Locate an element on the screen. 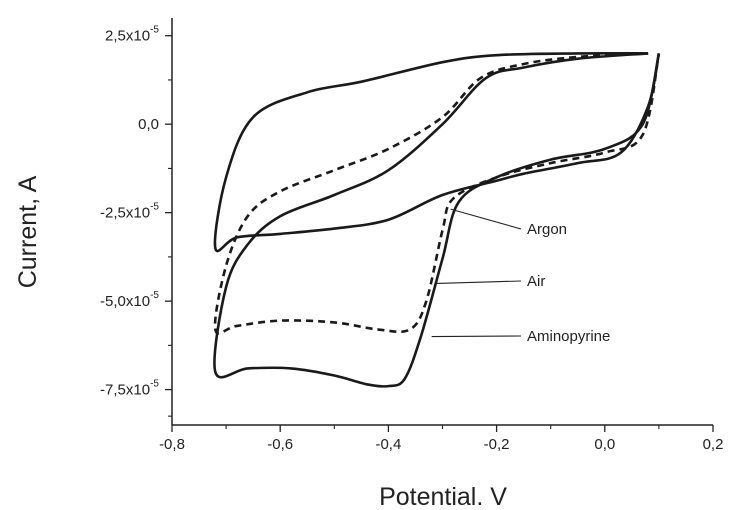 The width and height of the screenshot is (730, 510). x-tick-label: 0,0 is located at coordinates (604, 444).